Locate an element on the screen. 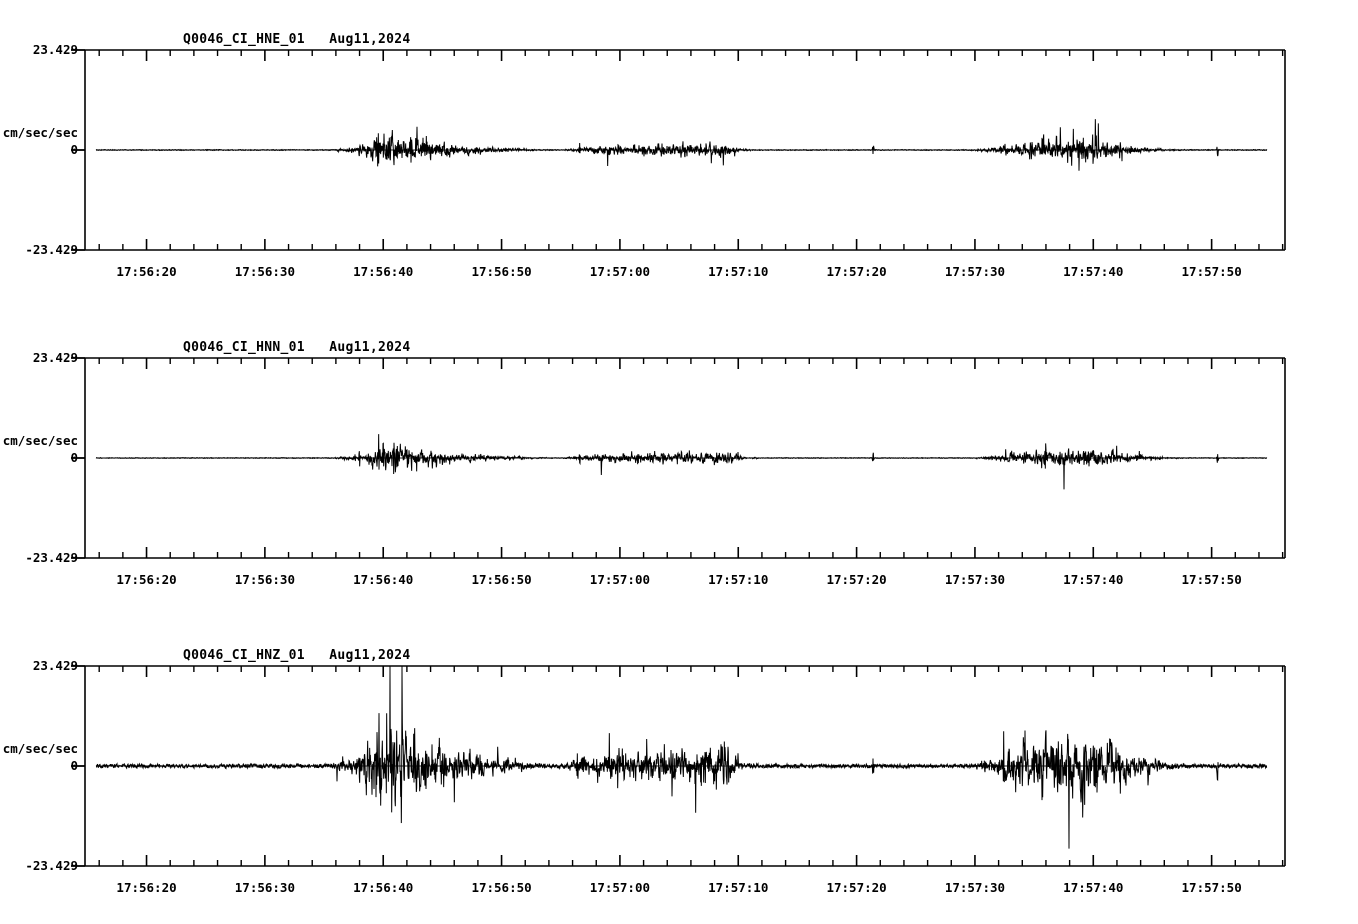  x-tick-label-hnz-6: 17:57:20 is located at coordinates (856, 887).